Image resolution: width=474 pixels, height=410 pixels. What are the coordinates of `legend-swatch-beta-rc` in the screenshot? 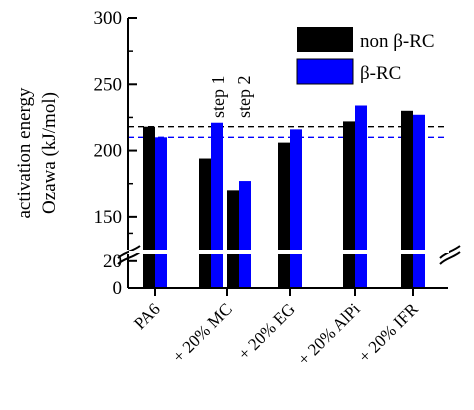 It's located at (325, 71).